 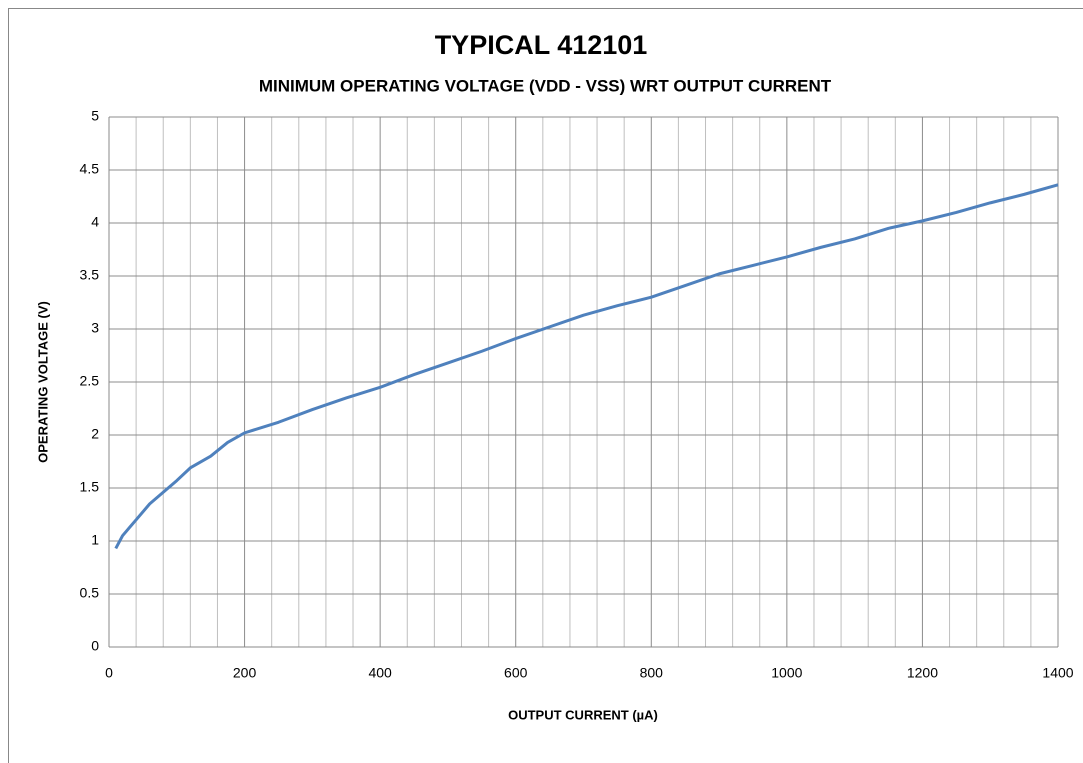 I want to click on x-tick-label: 1400, so click(x=1057, y=673).